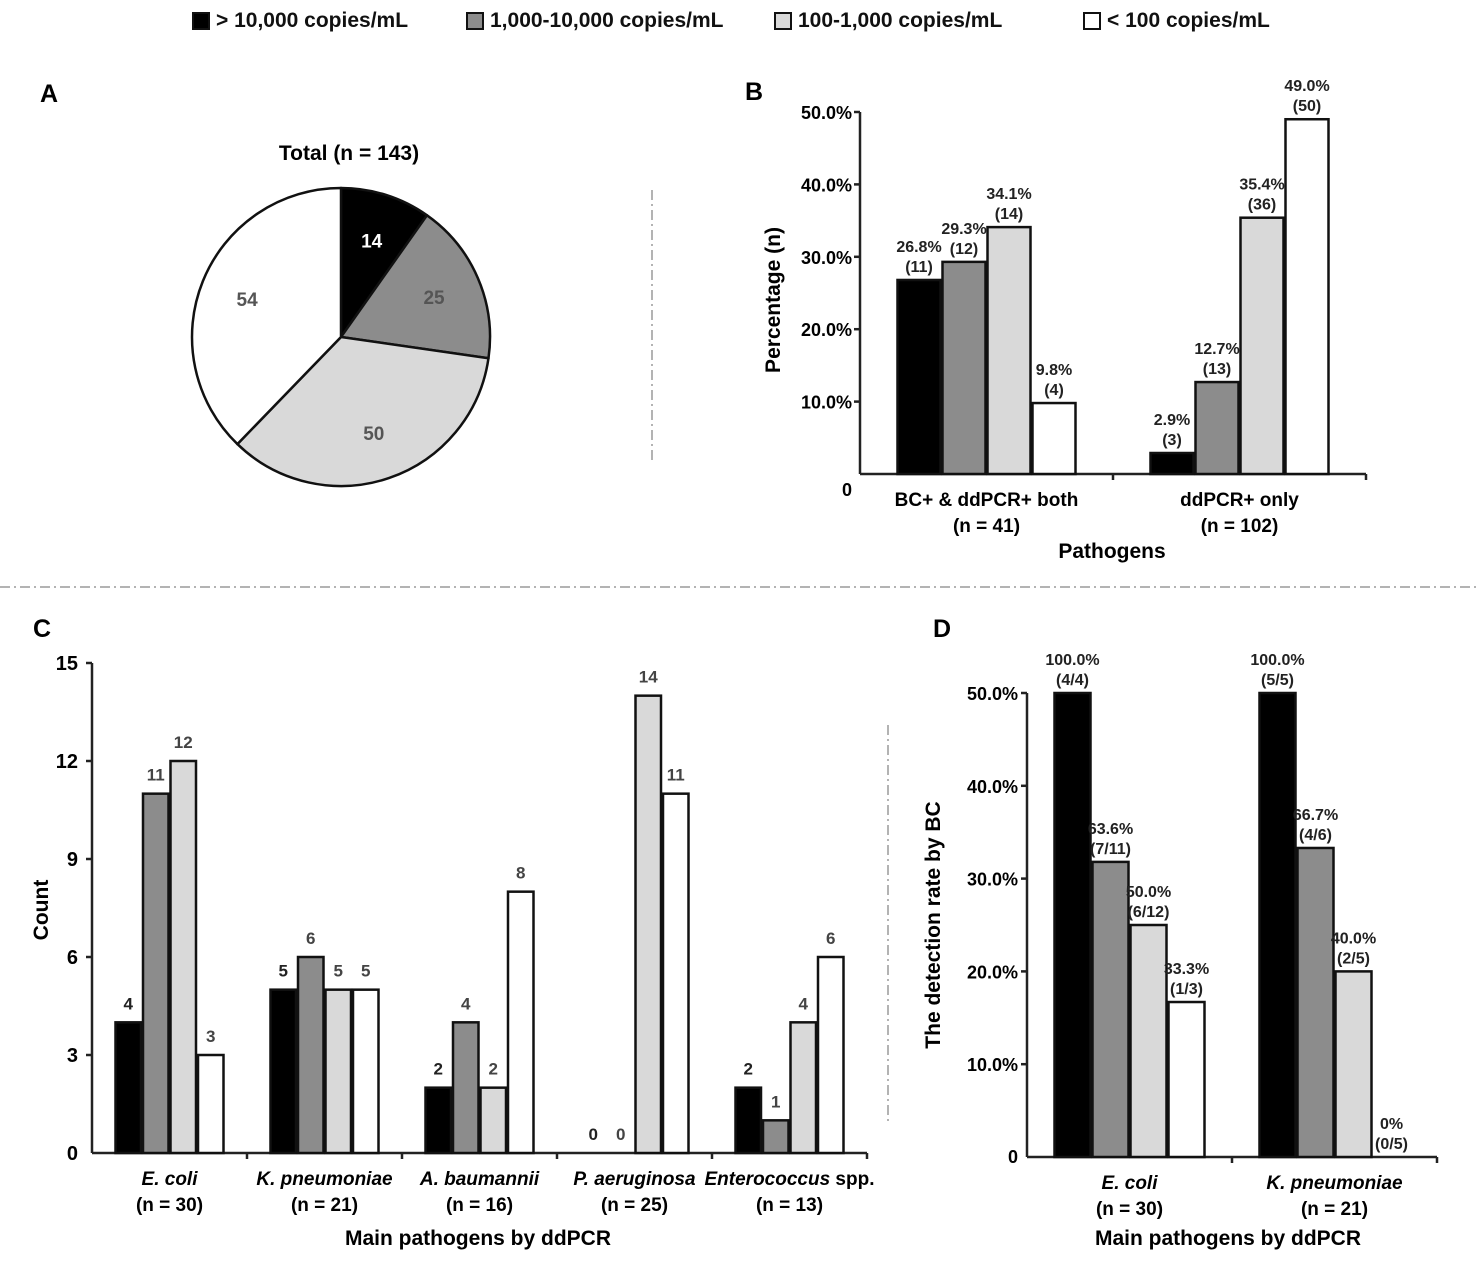  Describe the element at coordinates (1315, 835) in the screenshot. I see `data-label-count: (4/6)` at that location.